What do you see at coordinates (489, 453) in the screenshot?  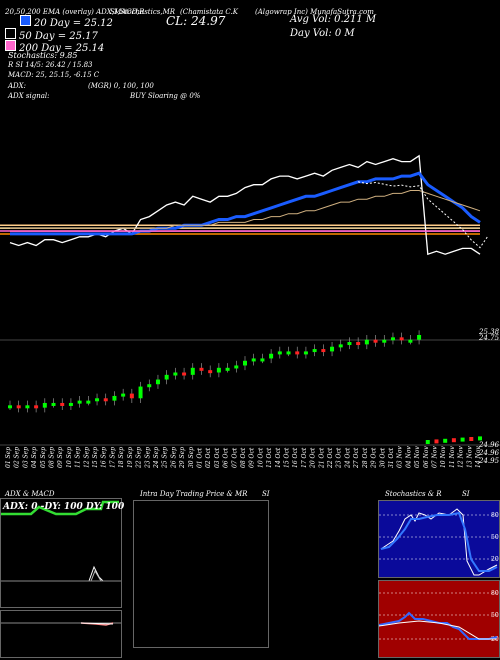 I see `price-axis-b2: 24.96` at bounding box center [489, 453].